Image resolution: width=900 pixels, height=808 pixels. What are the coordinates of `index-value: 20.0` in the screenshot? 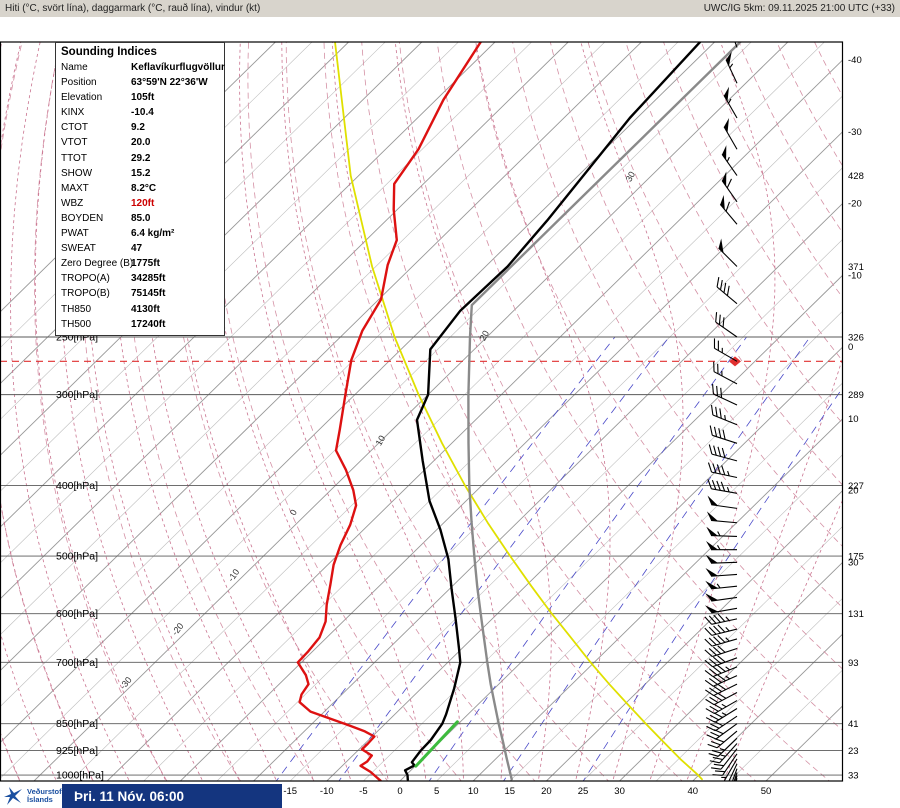 It's located at (141, 143).